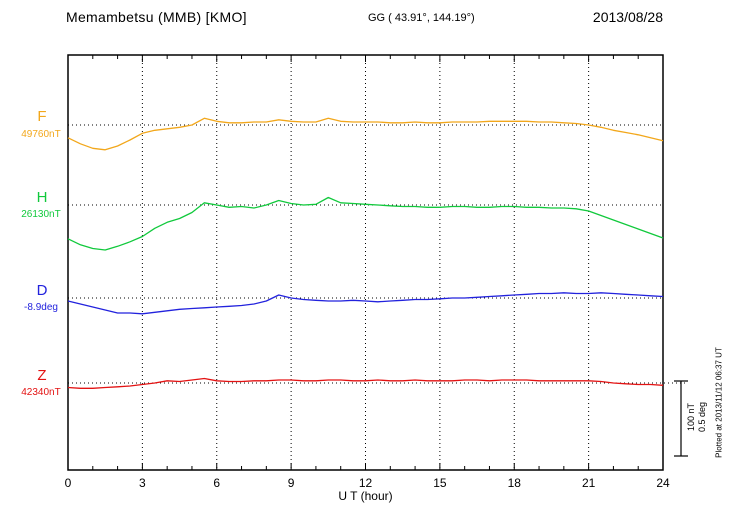 The width and height of the screenshot is (730, 520). I want to click on svg-text: 0, so click(68, 483).